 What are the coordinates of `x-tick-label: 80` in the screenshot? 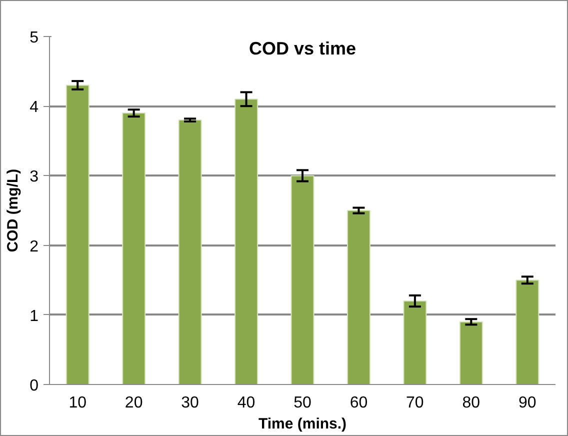 It's located at (471, 403).